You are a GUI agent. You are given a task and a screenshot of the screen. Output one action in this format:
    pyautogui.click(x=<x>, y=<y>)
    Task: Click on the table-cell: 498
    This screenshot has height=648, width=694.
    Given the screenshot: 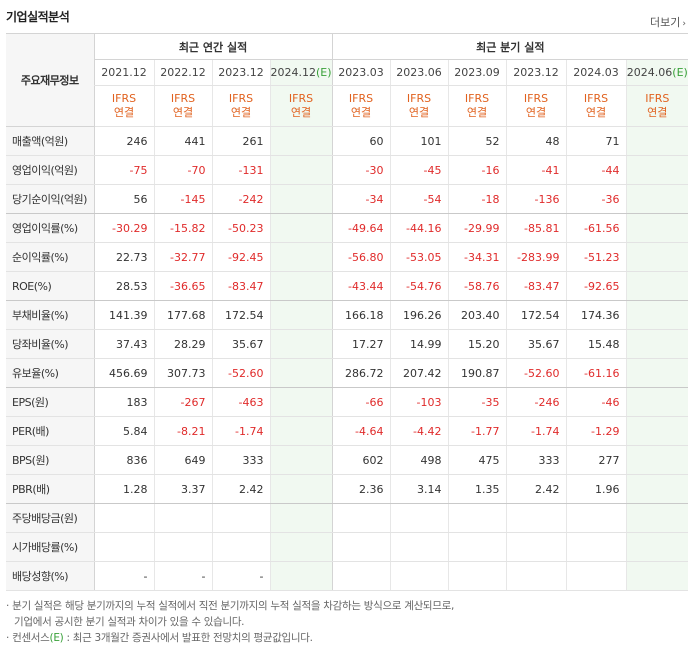 What is the action you would take?
    pyautogui.click(x=419, y=460)
    